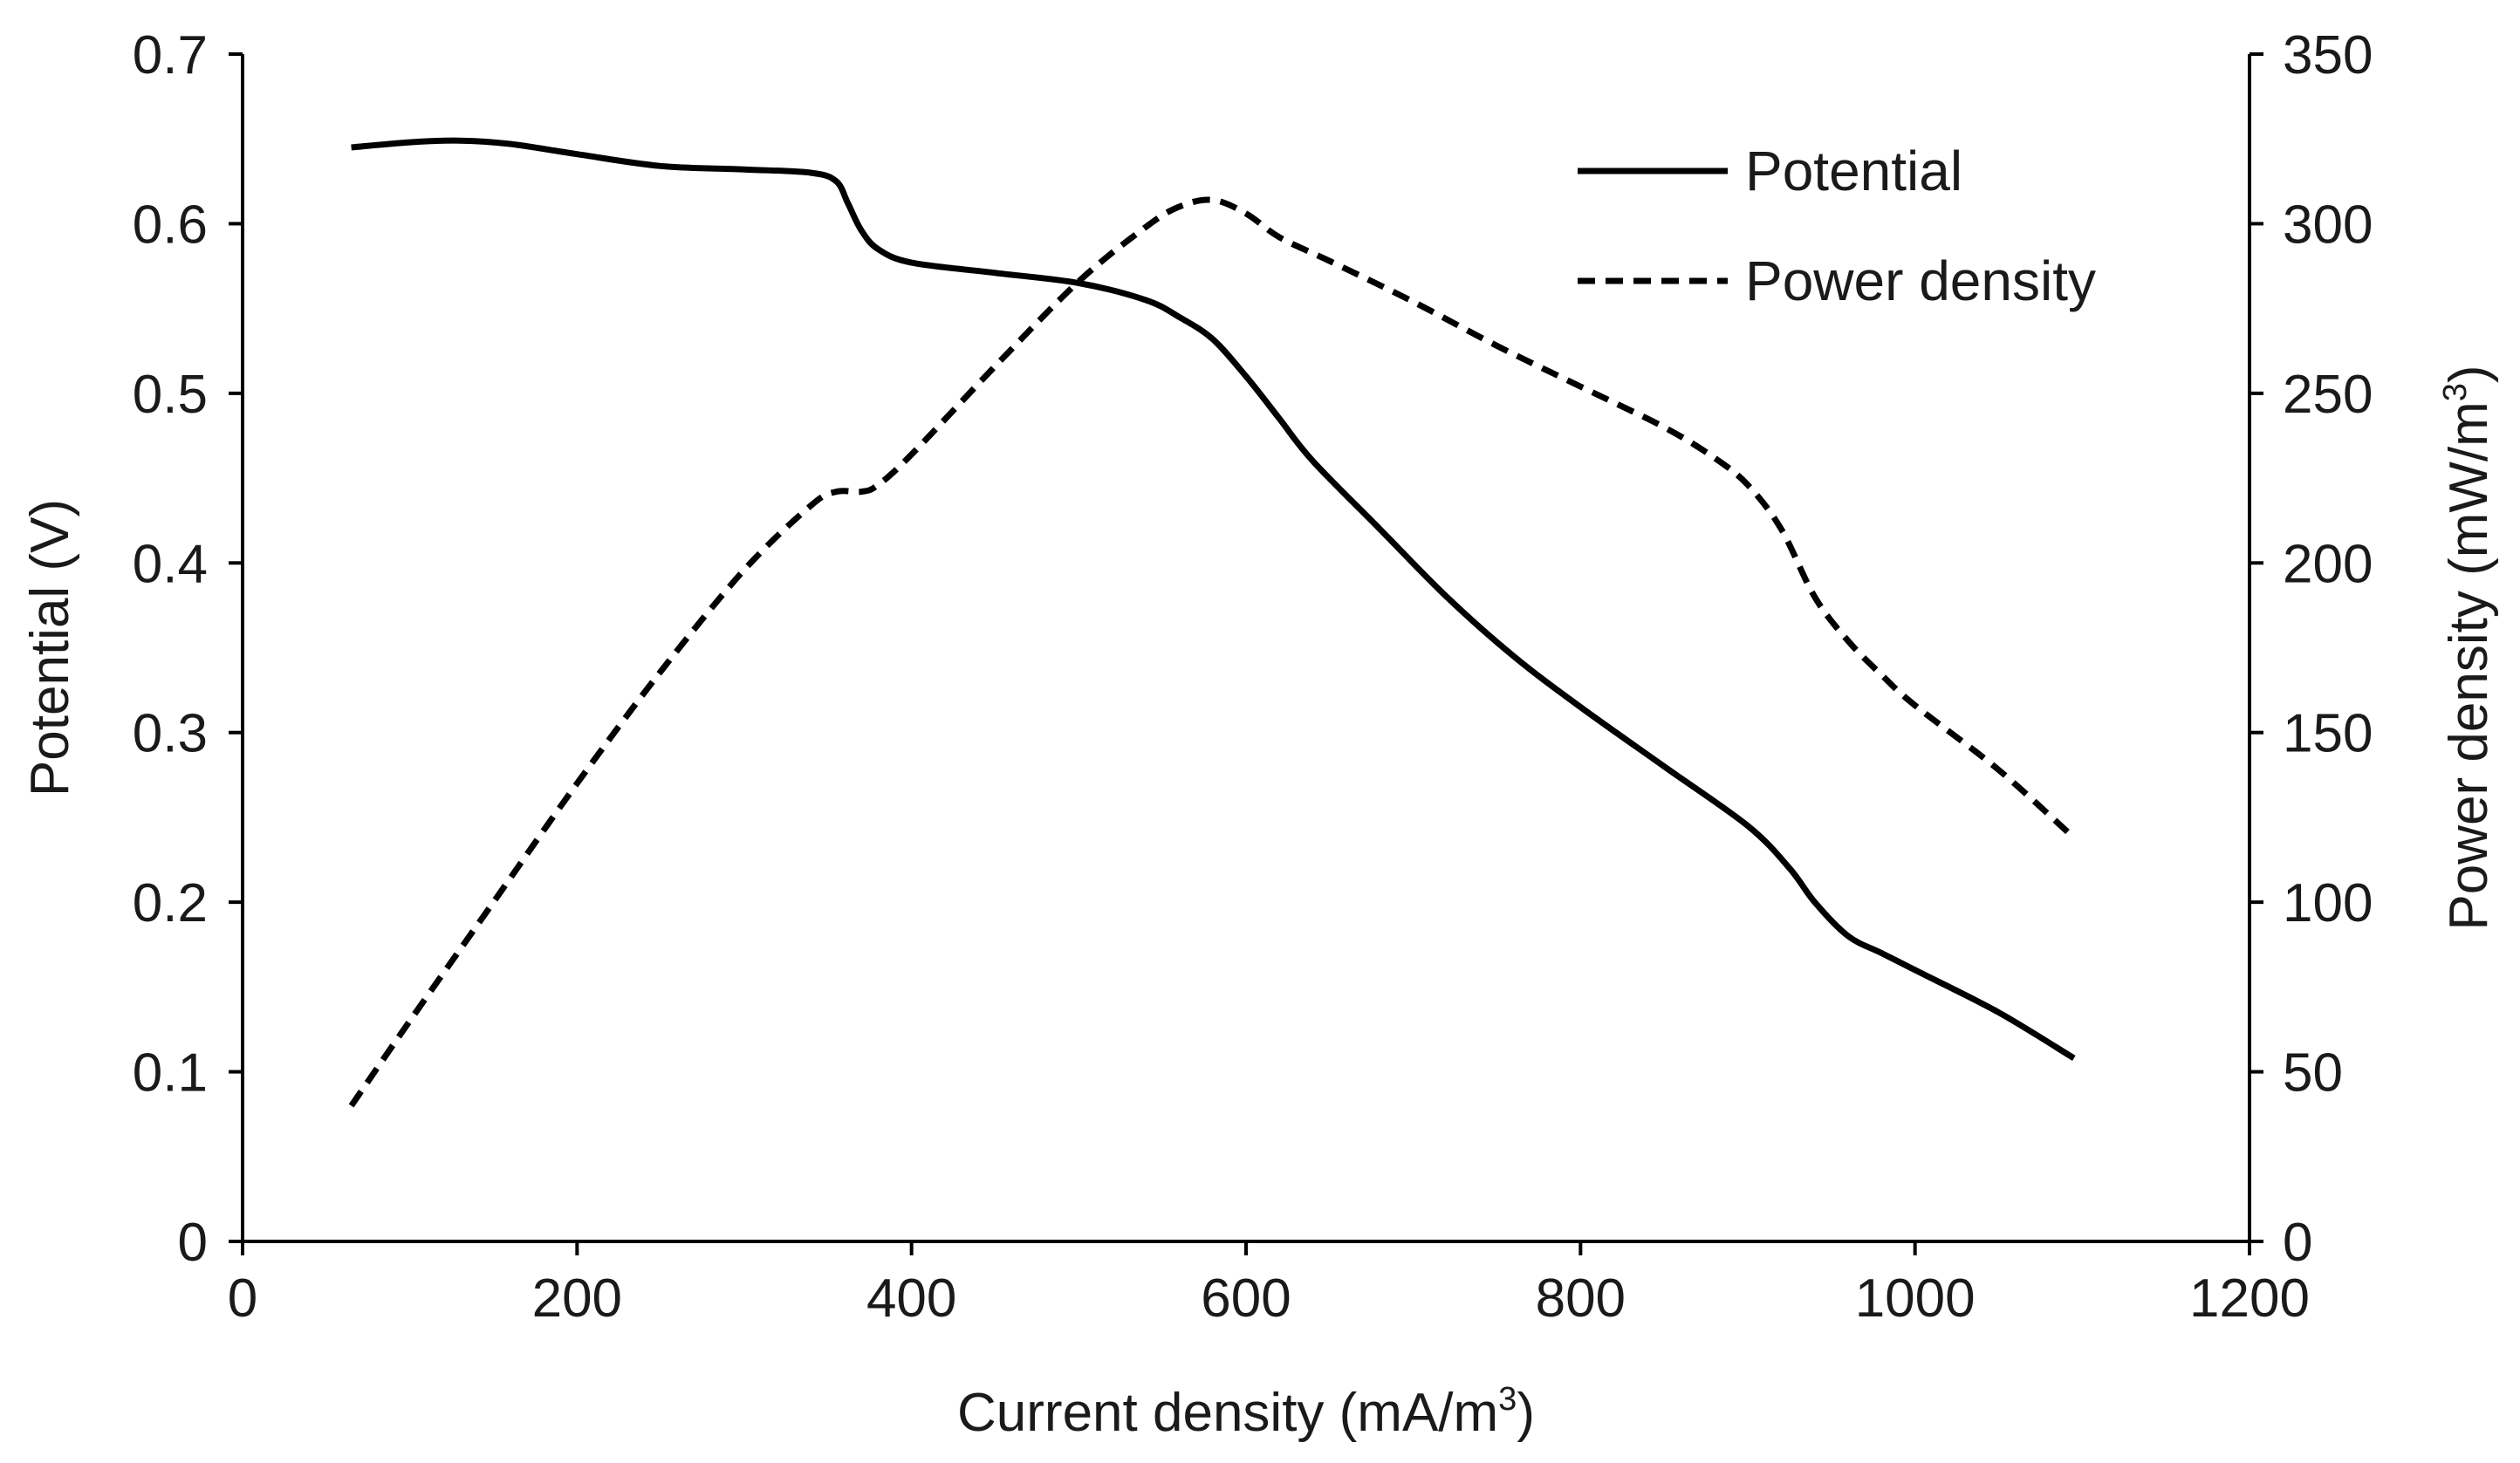 This screenshot has width=2520, height=1463. What do you see at coordinates (2328, 395) in the screenshot?
I see `y2-tick-label: 250` at bounding box center [2328, 395].